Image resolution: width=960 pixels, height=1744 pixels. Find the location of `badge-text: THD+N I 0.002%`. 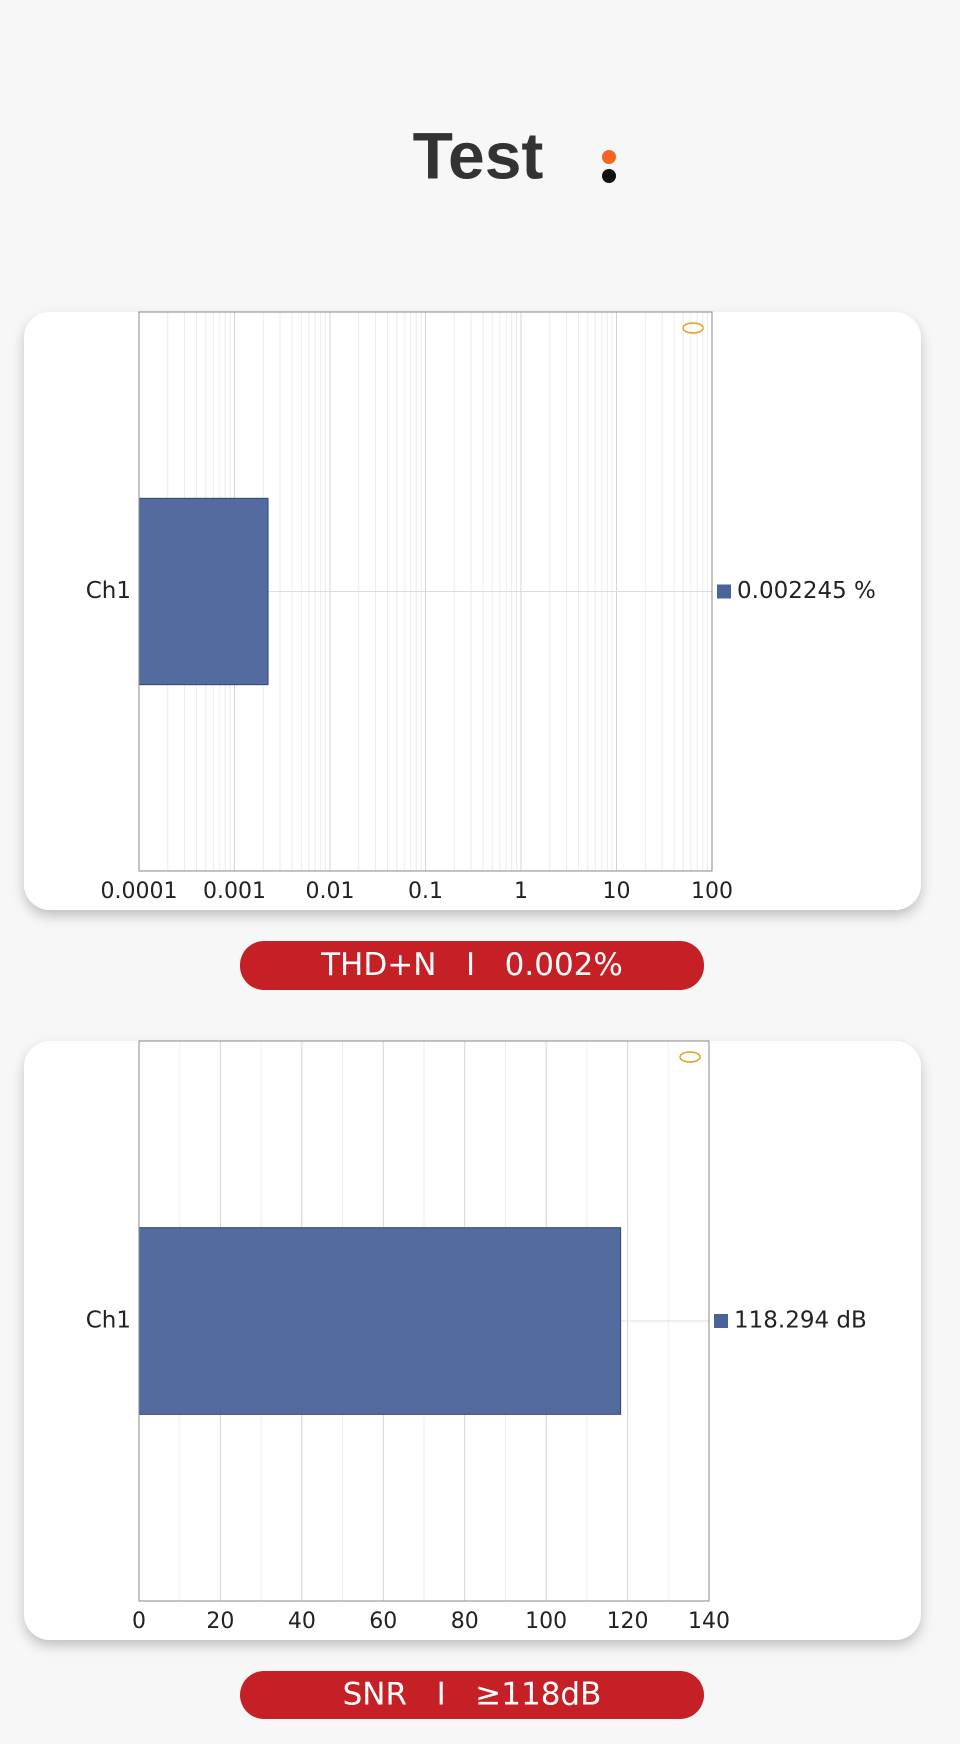

badge-text: THD+N I 0.002% is located at coordinates (471, 965).